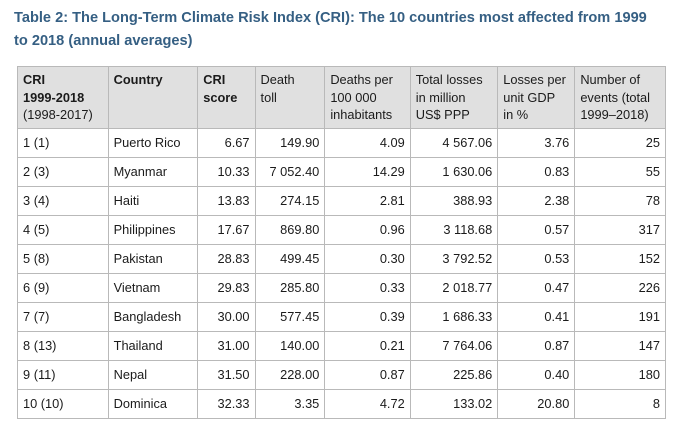 The width and height of the screenshot is (674, 440). What do you see at coordinates (41, 171) in the screenshot?
I see `previous-rank: (3)` at bounding box center [41, 171].